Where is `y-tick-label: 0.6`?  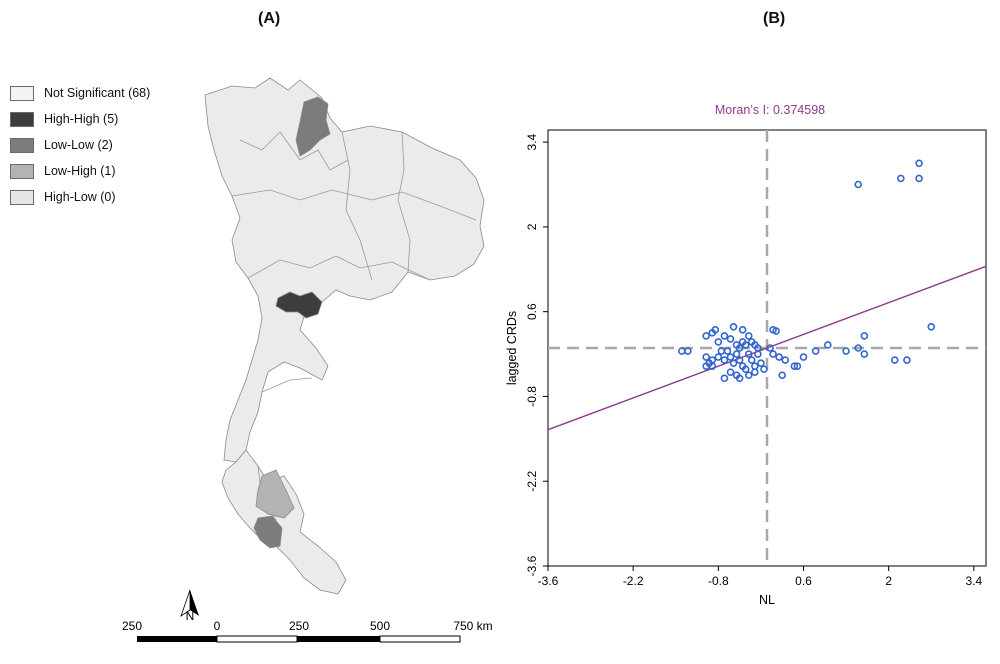 y-tick-label: 0.6 is located at coordinates (532, 311).